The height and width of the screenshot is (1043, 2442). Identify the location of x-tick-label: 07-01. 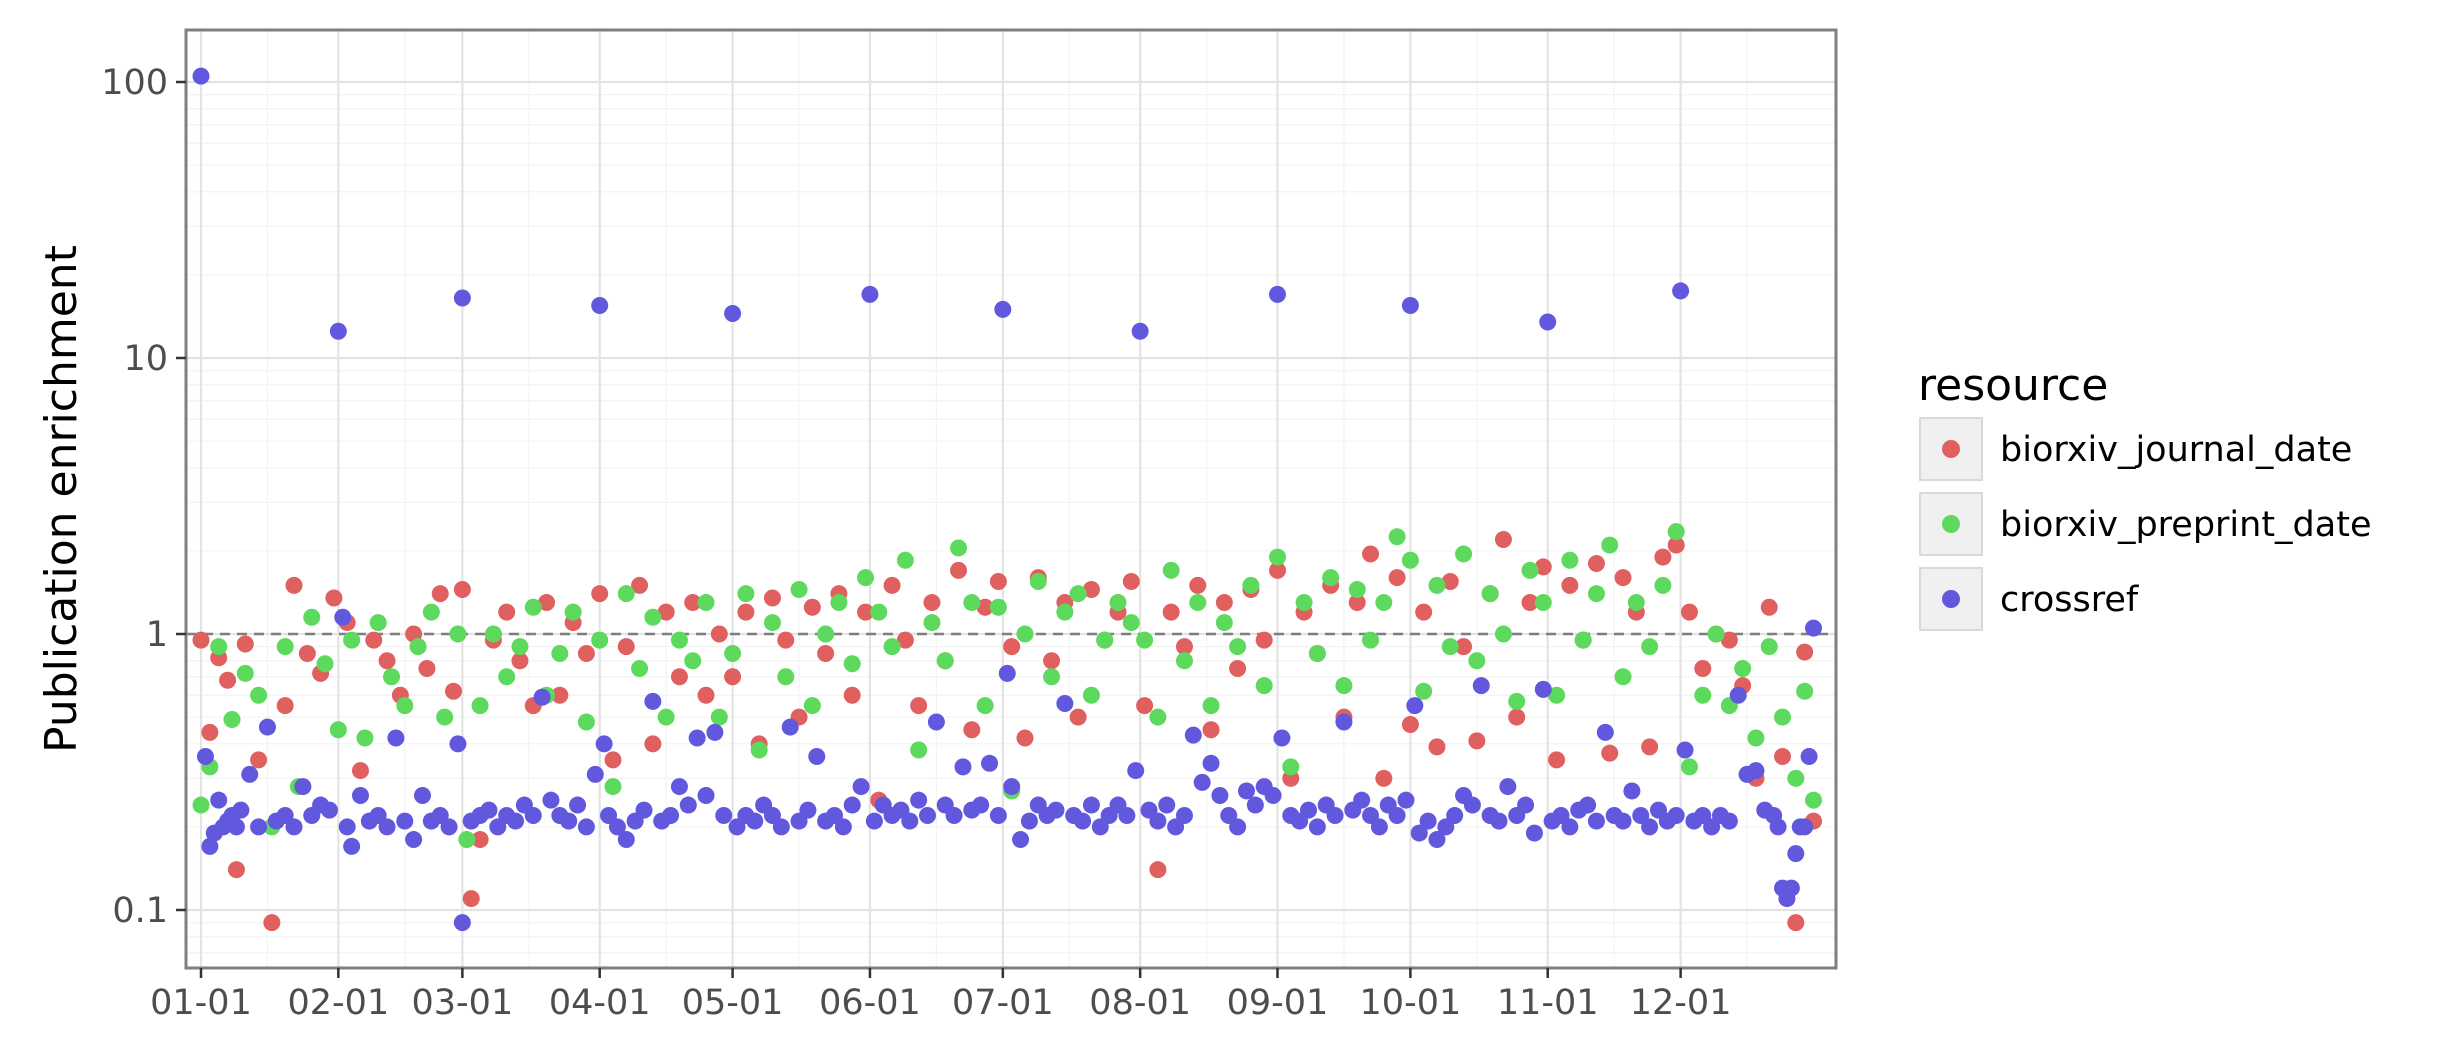
(1003, 1003).